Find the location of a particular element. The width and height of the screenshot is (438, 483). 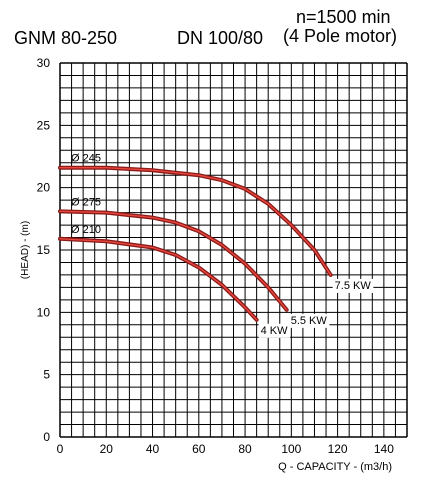

curve-line is located at coordinates (195, 221).